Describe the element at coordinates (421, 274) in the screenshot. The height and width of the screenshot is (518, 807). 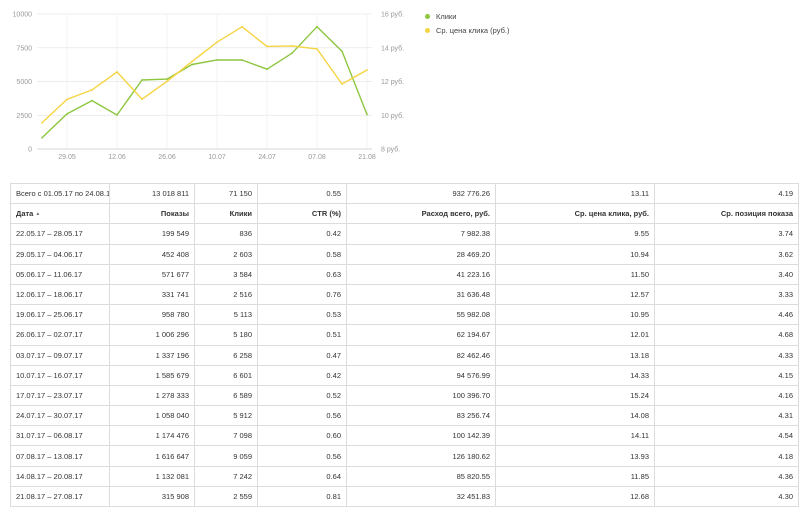
I see `cell-spend: 41 223.16` at that location.